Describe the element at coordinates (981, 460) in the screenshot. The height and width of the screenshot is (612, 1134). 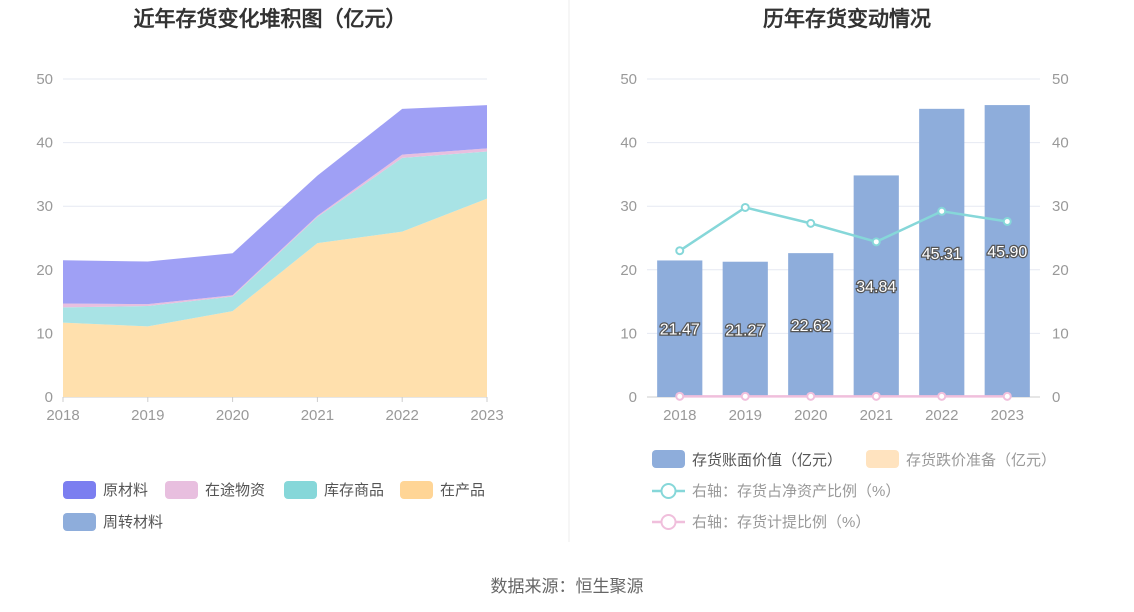
I see `legend-label: 存货跌价准备（亿元）` at that location.